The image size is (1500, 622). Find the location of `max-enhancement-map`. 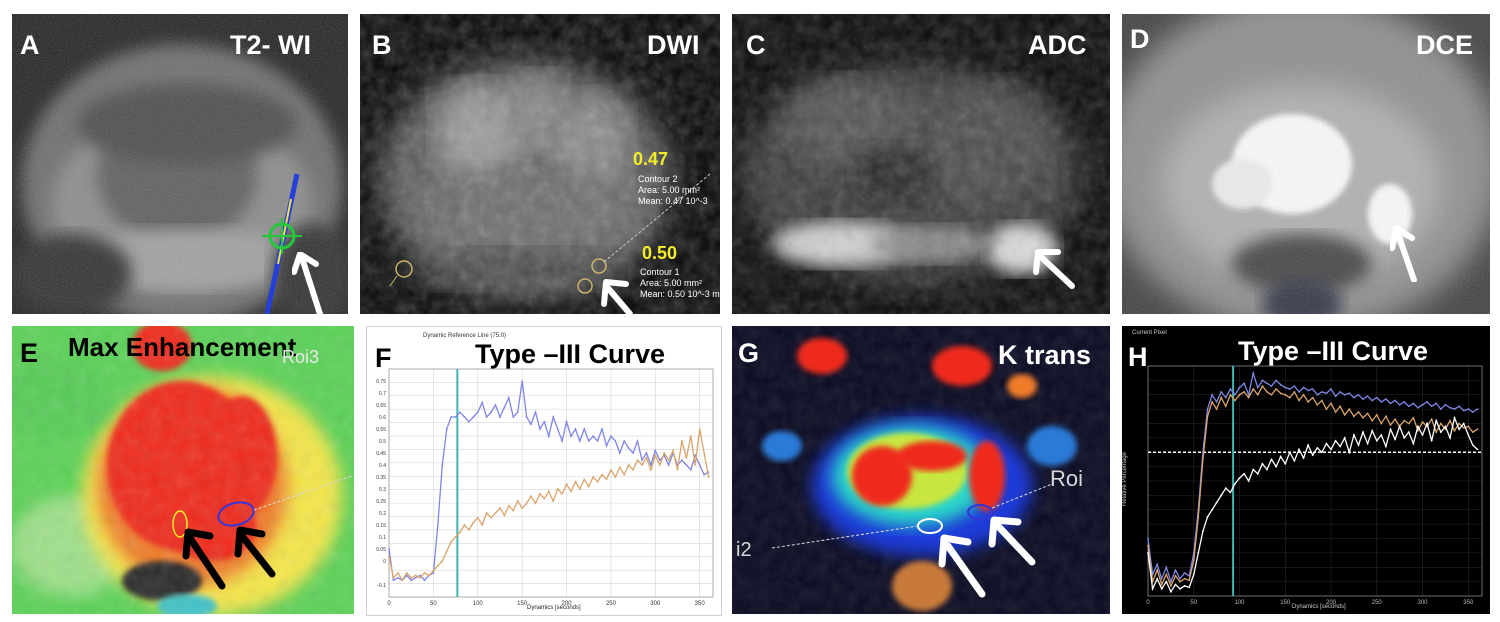

max-enhancement-map is located at coordinates (183, 470).